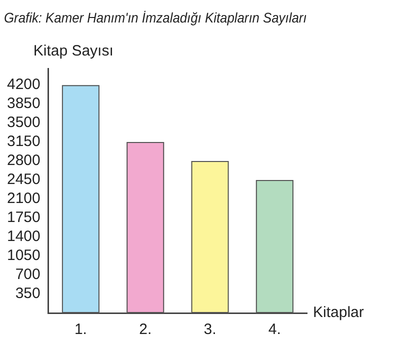 This screenshot has width=397, height=355. What do you see at coordinates (23, 85) in the screenshot?
I see `y-tick-label: 4200` at bounding box center [23, 85].